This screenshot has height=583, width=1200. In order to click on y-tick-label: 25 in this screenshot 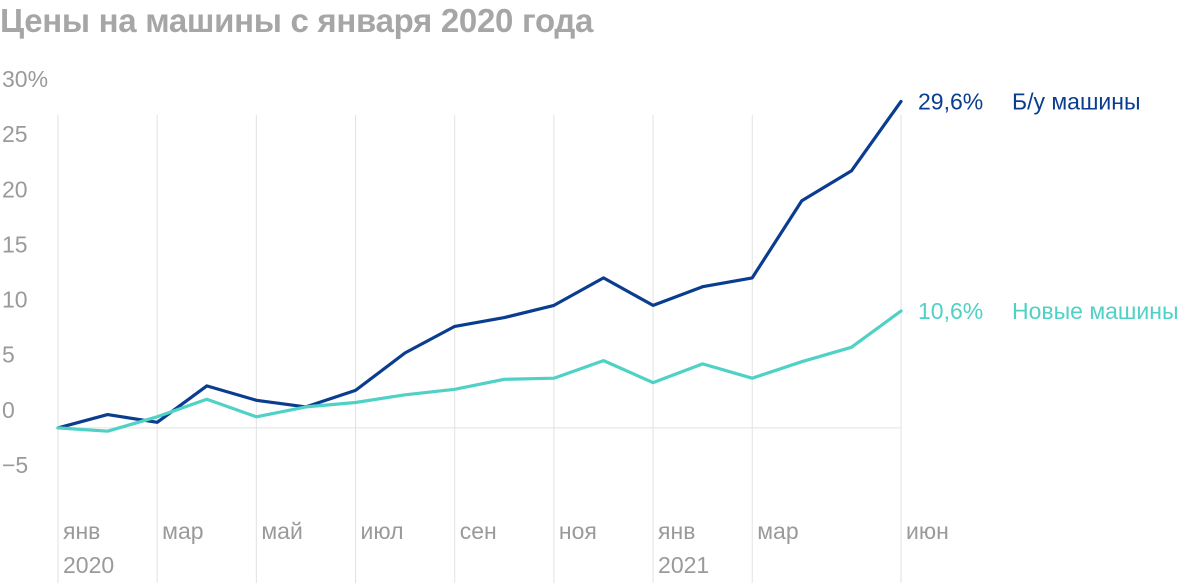, I will do `click(15, 134)`.